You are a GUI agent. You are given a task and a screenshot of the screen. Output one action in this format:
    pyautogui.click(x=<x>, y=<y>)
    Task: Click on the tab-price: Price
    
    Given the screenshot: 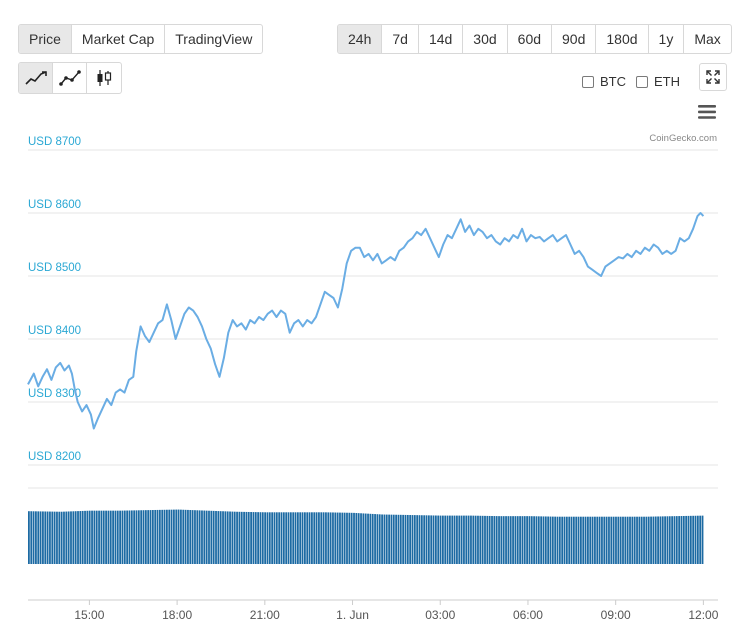 What is the action you would take?
    pyautogui.click(x=45, y=39)
    